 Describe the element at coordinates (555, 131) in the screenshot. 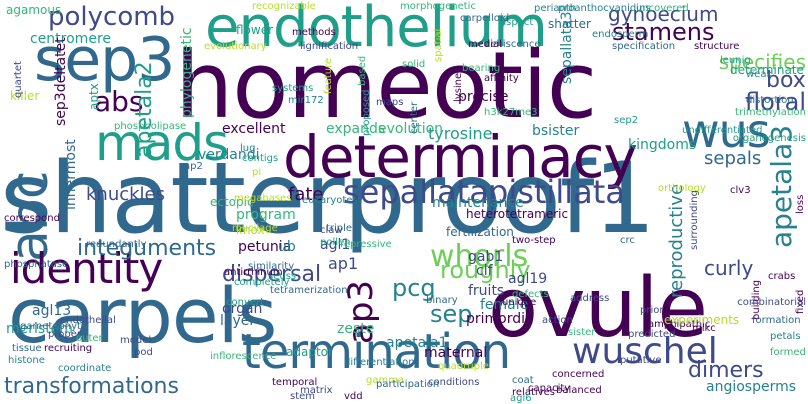

I see `cloud-word: bsister` at that location.